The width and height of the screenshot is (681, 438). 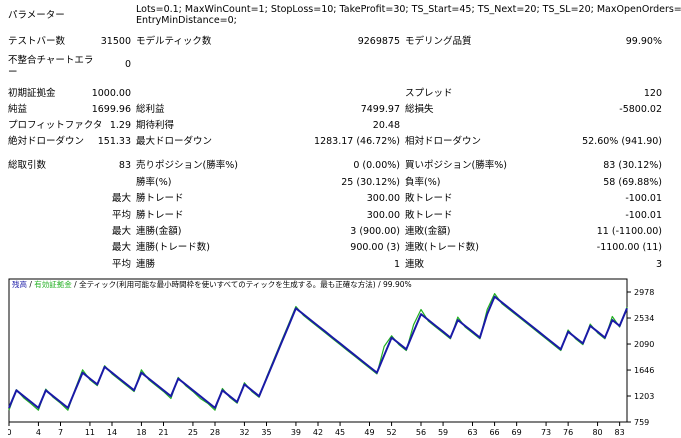 What do you see at coordinates (415, 264) in the screenshot?
I see `trade-label: 連敗` at bounding box center [415, 264].